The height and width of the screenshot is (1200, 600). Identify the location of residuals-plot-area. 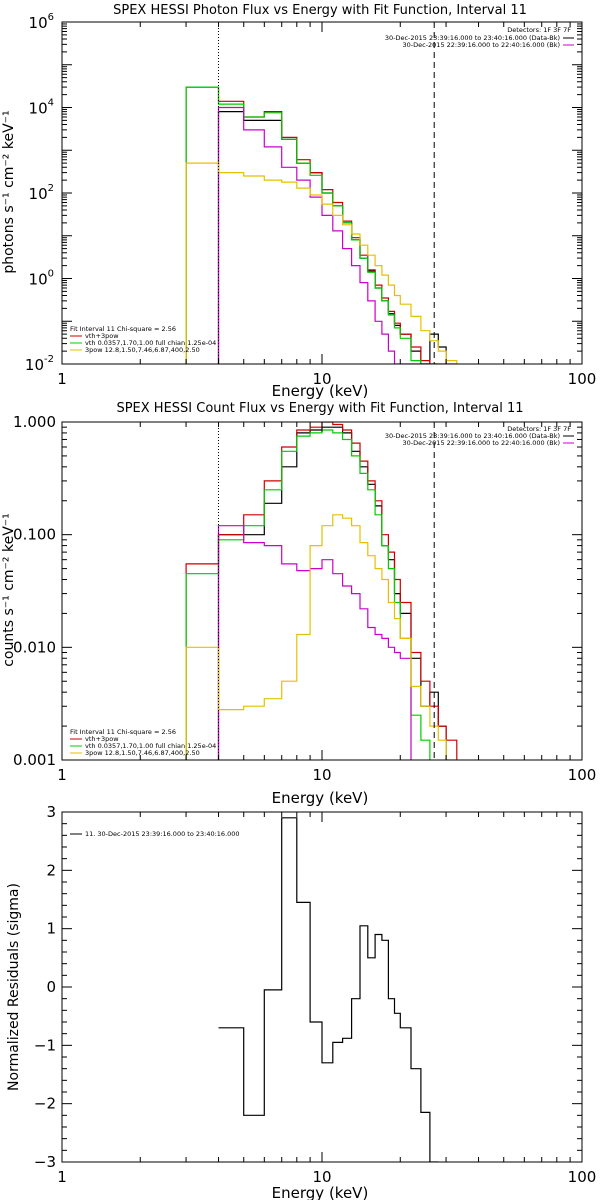
(328, 989).